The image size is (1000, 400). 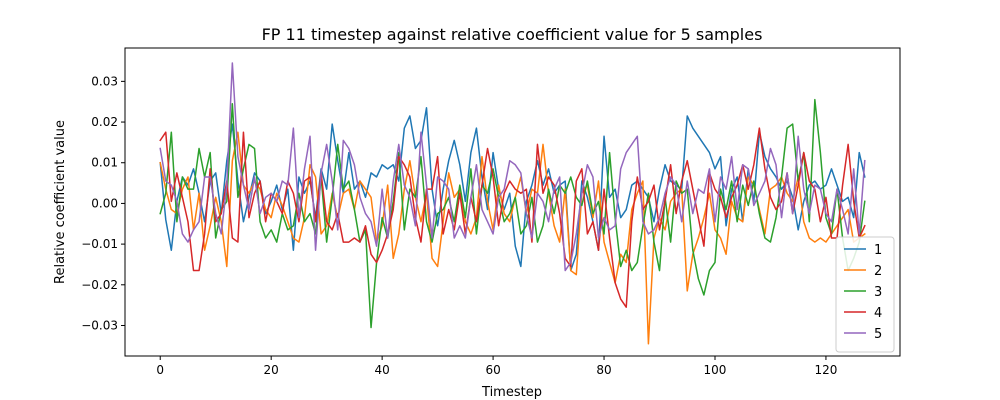 What do you see at coordinates (381, 370) in the screenshot?
I see `x-tick-label: 40` at bounding box center [381, 370].